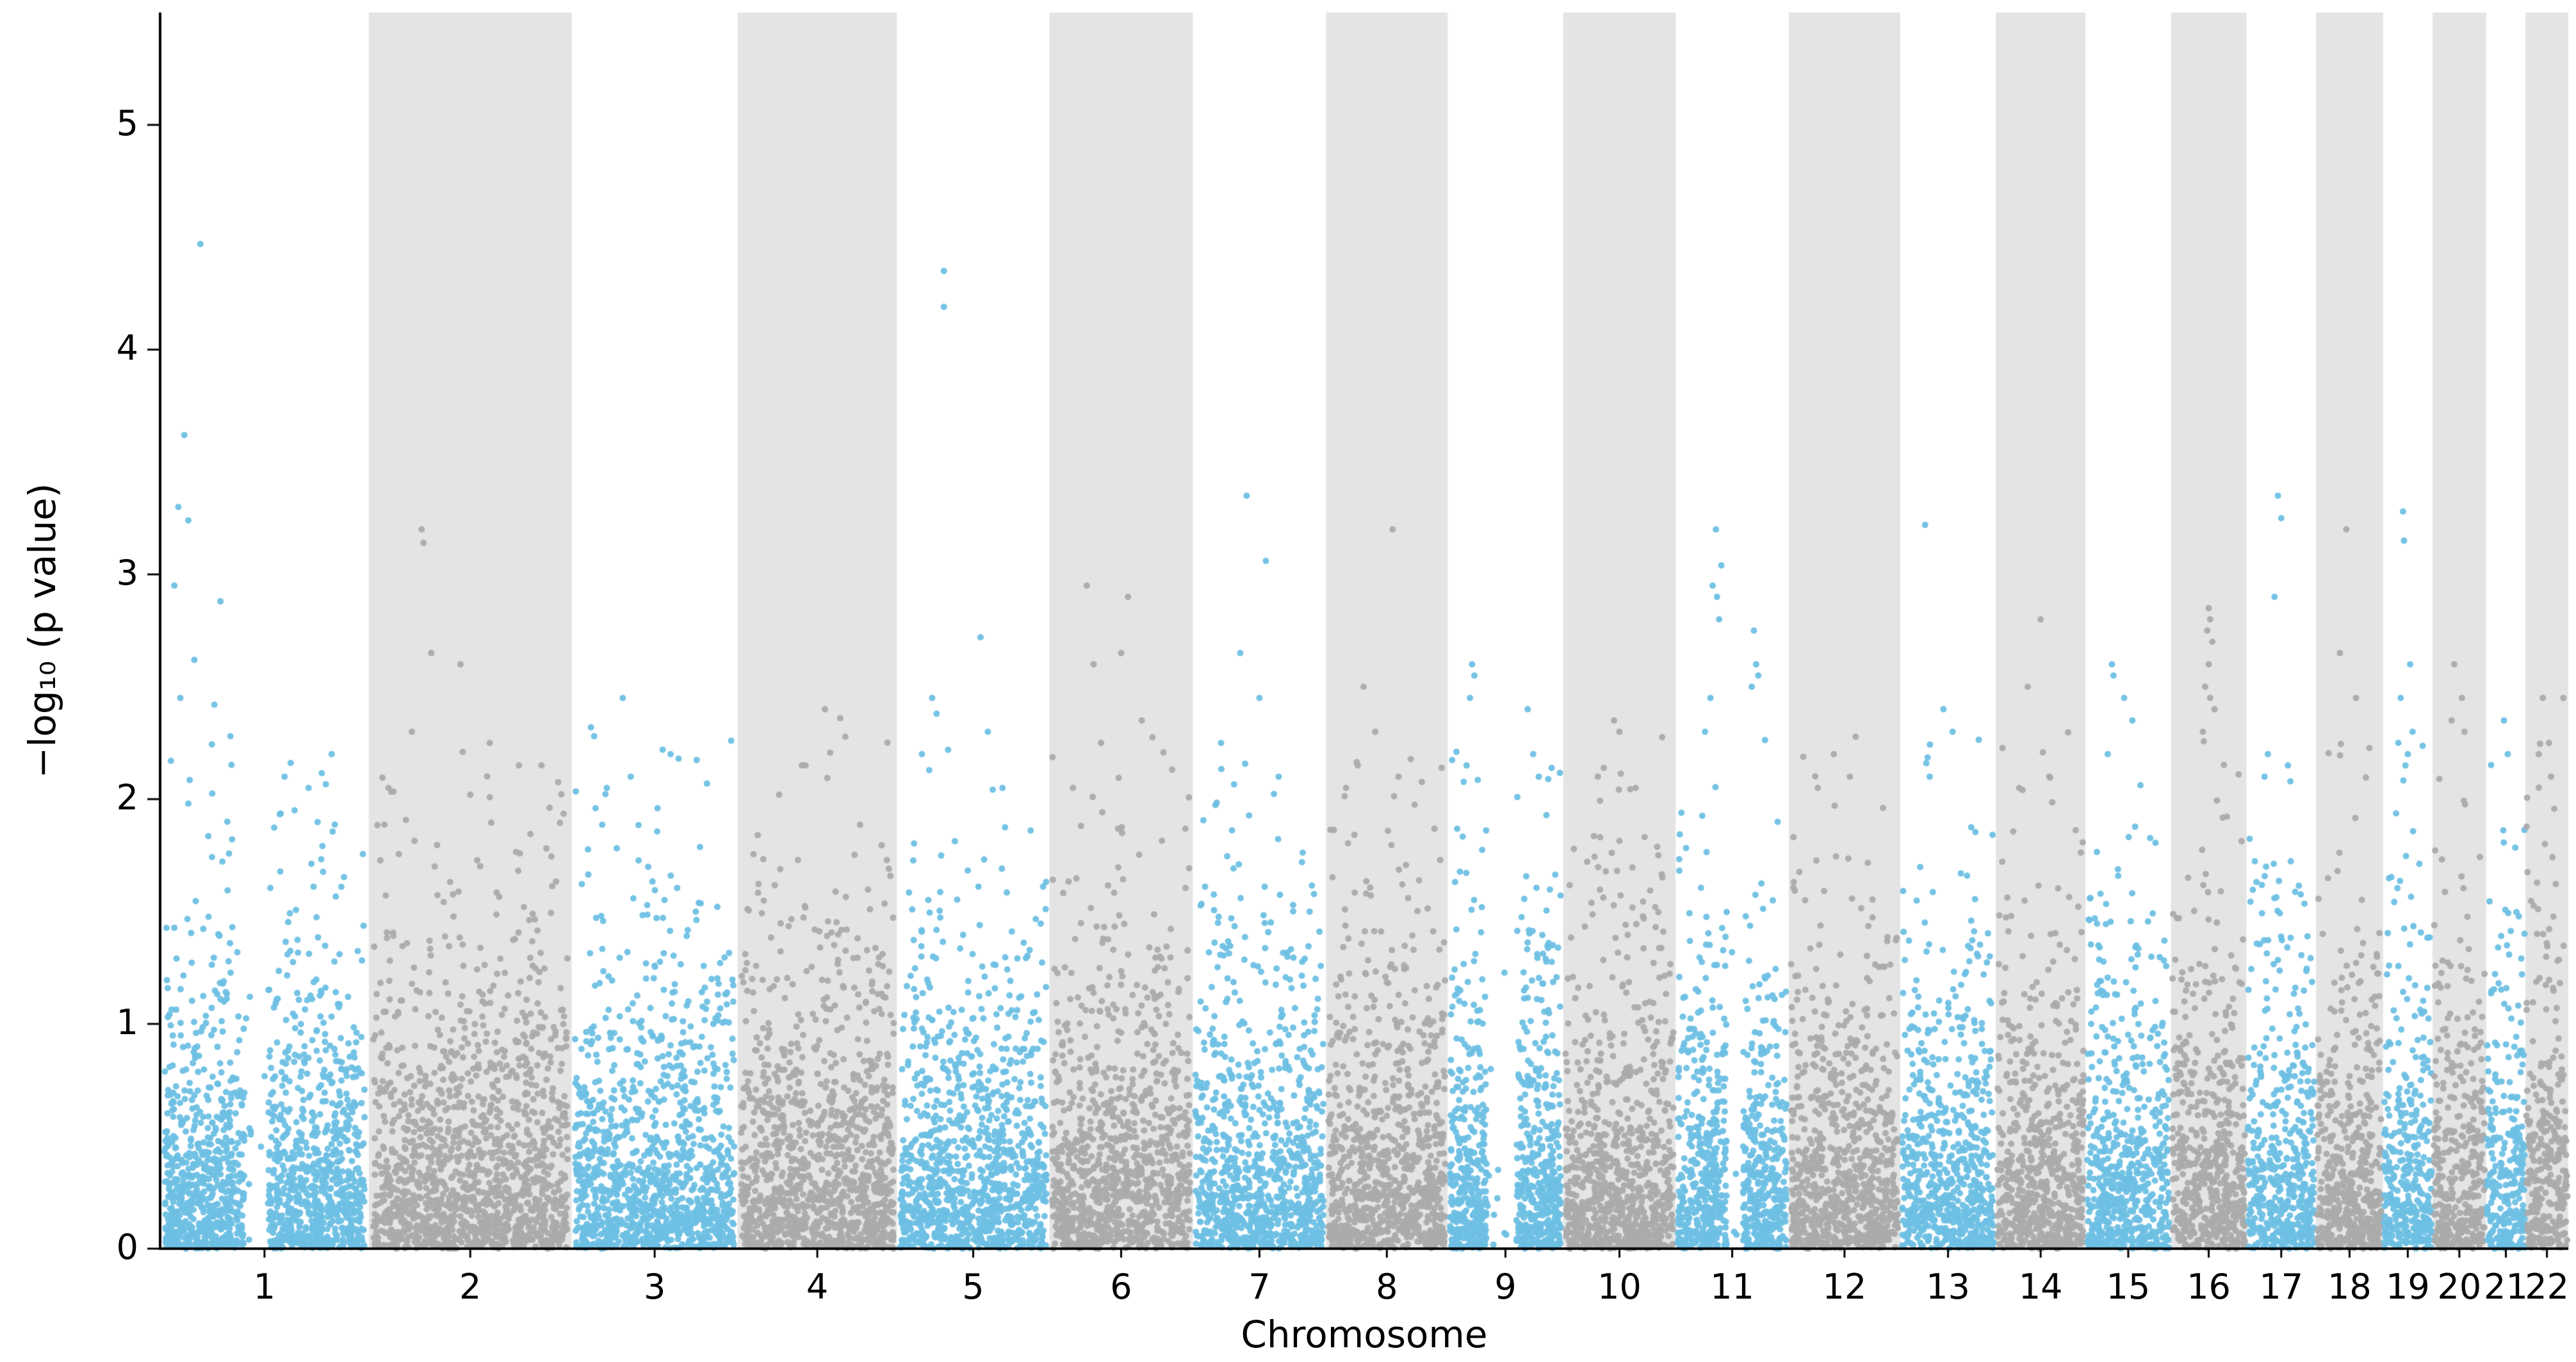 The image size is (2576, 1362). What do you see at coordinates (1364, 1334) in the screenshot?
I see `x-axis-label: Chromosome` at bounding box center [1364, 1334].